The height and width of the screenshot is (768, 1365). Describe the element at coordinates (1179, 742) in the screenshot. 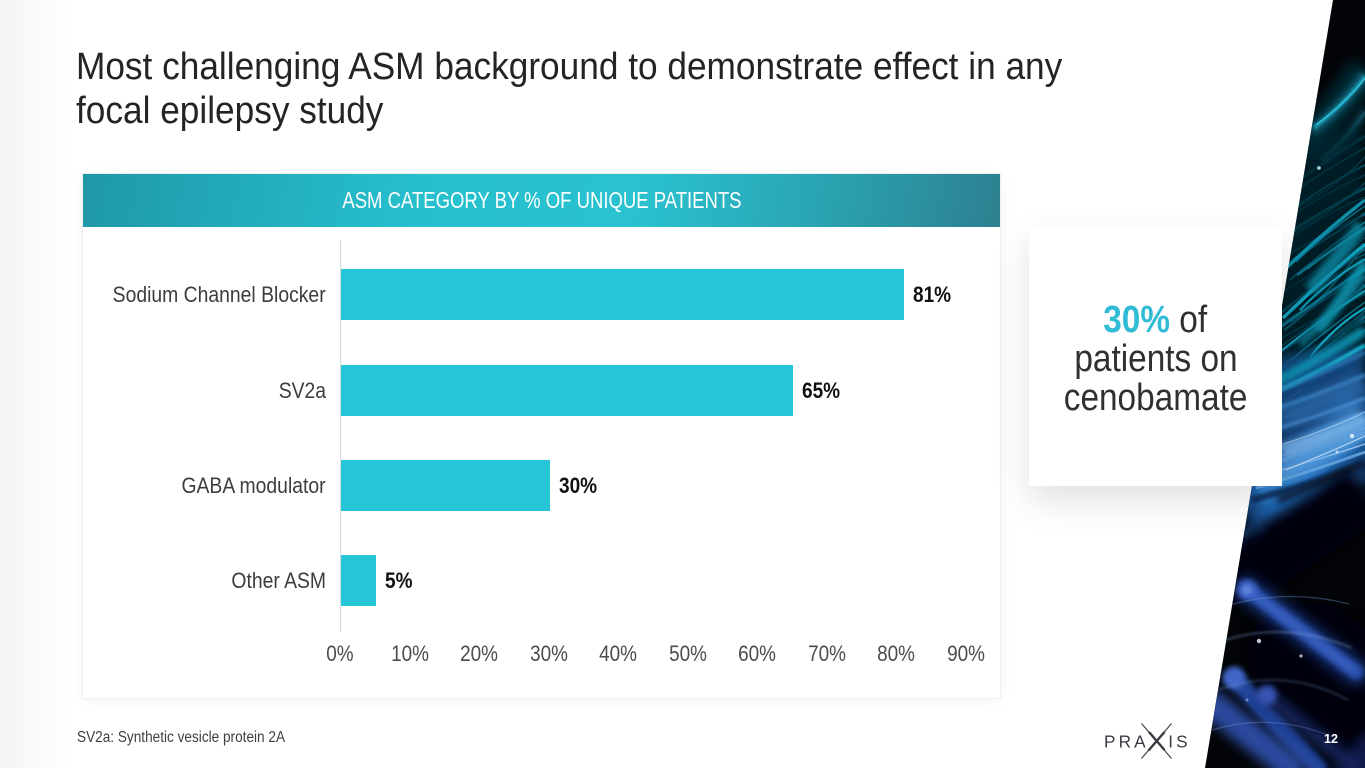

I see `svg-text: IS` at that location.